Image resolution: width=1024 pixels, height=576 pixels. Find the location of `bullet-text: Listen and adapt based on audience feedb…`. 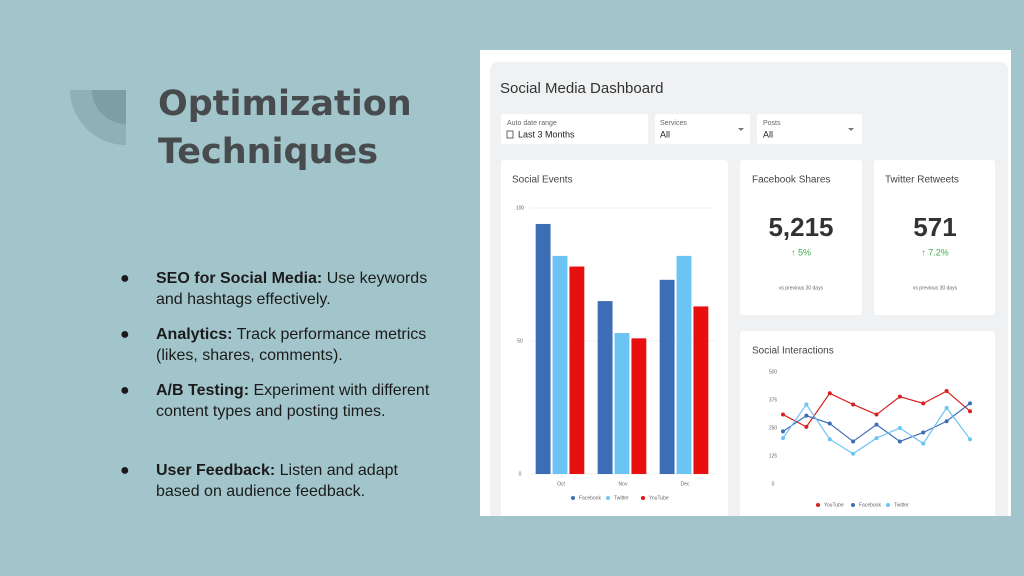

bullet-text: Listen and adapt based on audience feedb… is located at coordinates (277, 481).